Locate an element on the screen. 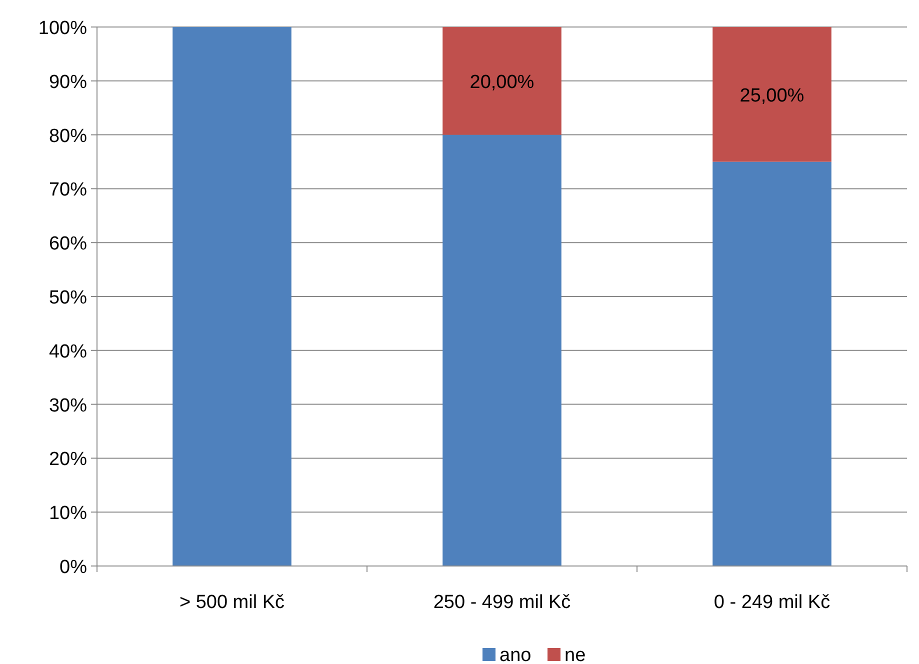  y-tick-label: 30% is located at coordinates (68, 405).